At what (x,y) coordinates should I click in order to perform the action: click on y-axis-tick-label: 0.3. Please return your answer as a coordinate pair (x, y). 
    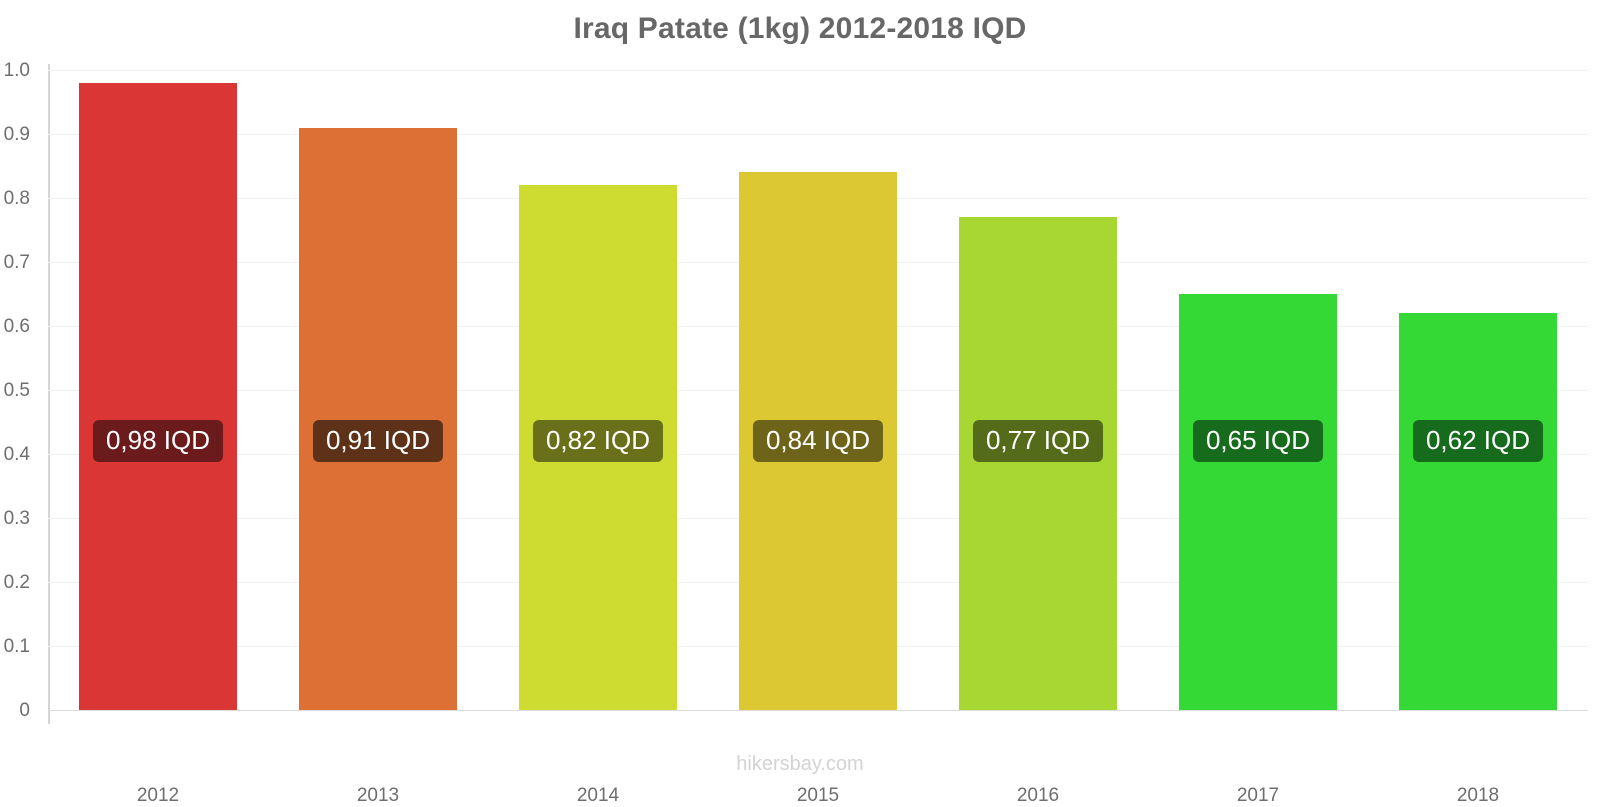
    Looking at the image, I should click on (16, 518).